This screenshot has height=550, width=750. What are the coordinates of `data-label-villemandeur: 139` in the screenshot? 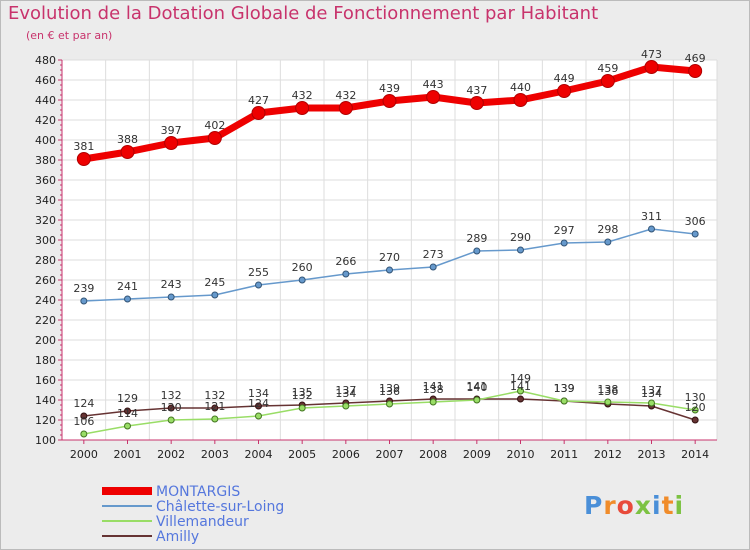 It's located at (564, 388).